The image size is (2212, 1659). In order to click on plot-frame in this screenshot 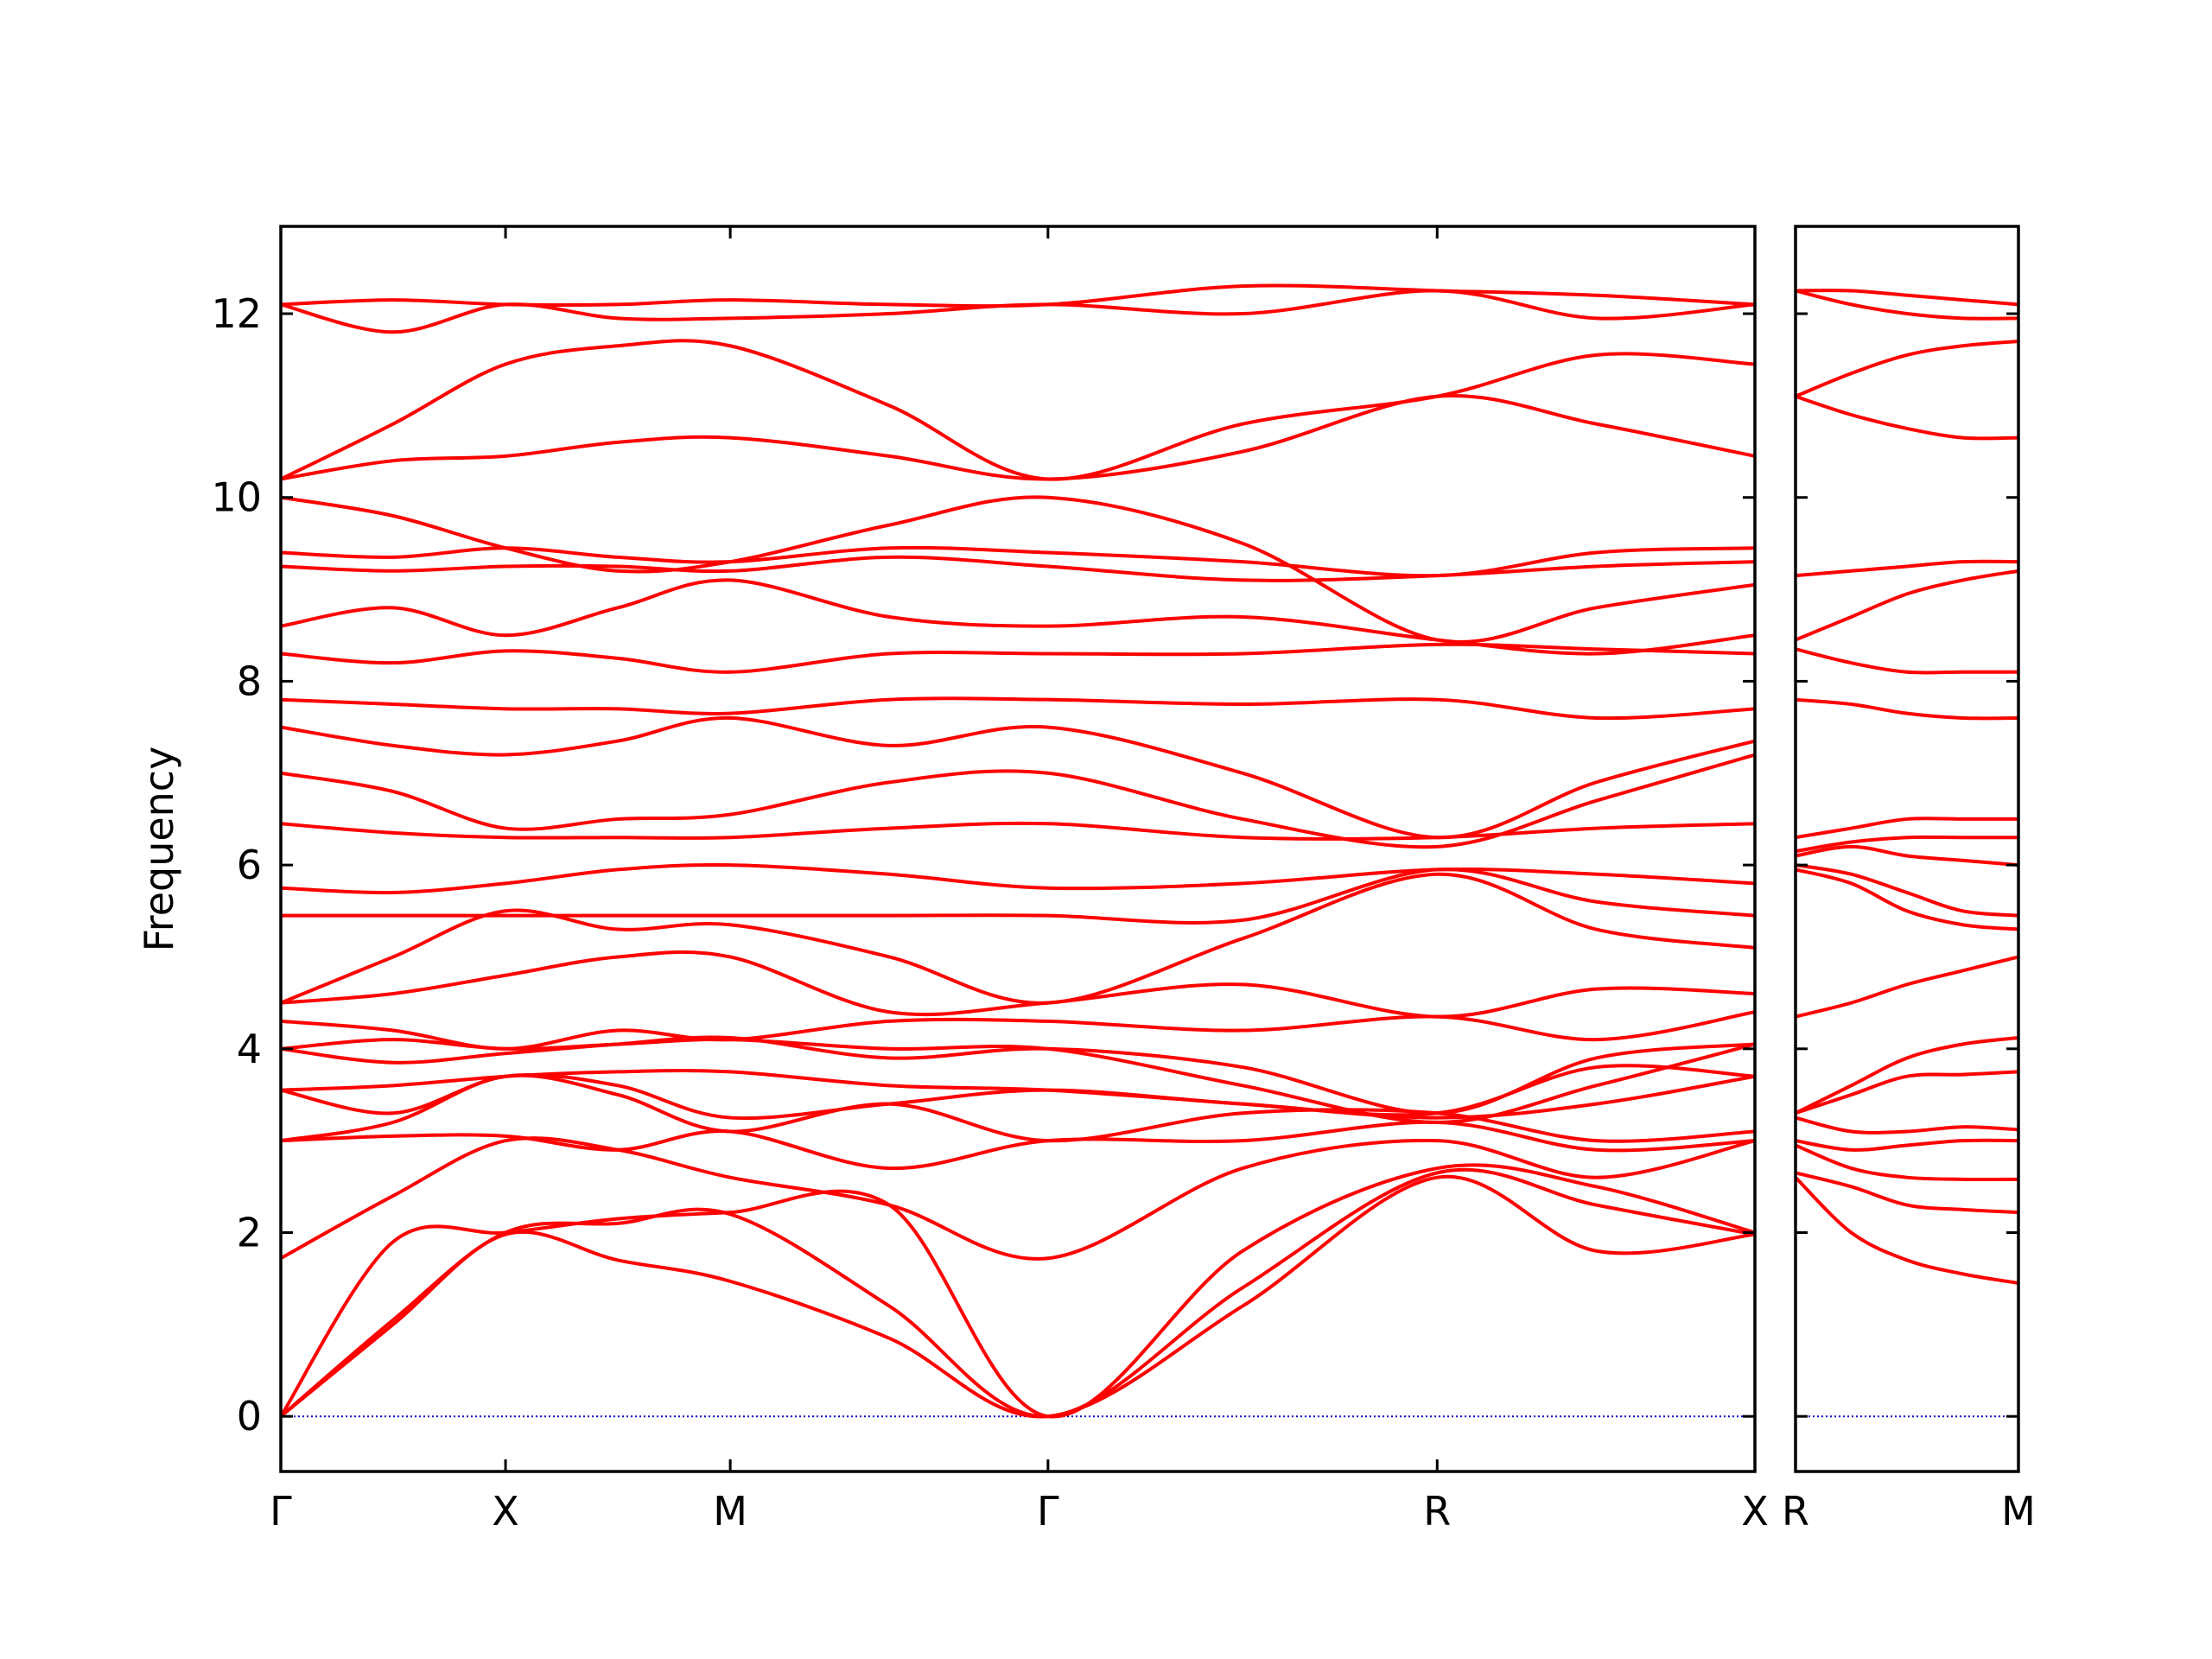, I will do `click(1907, 849)`.